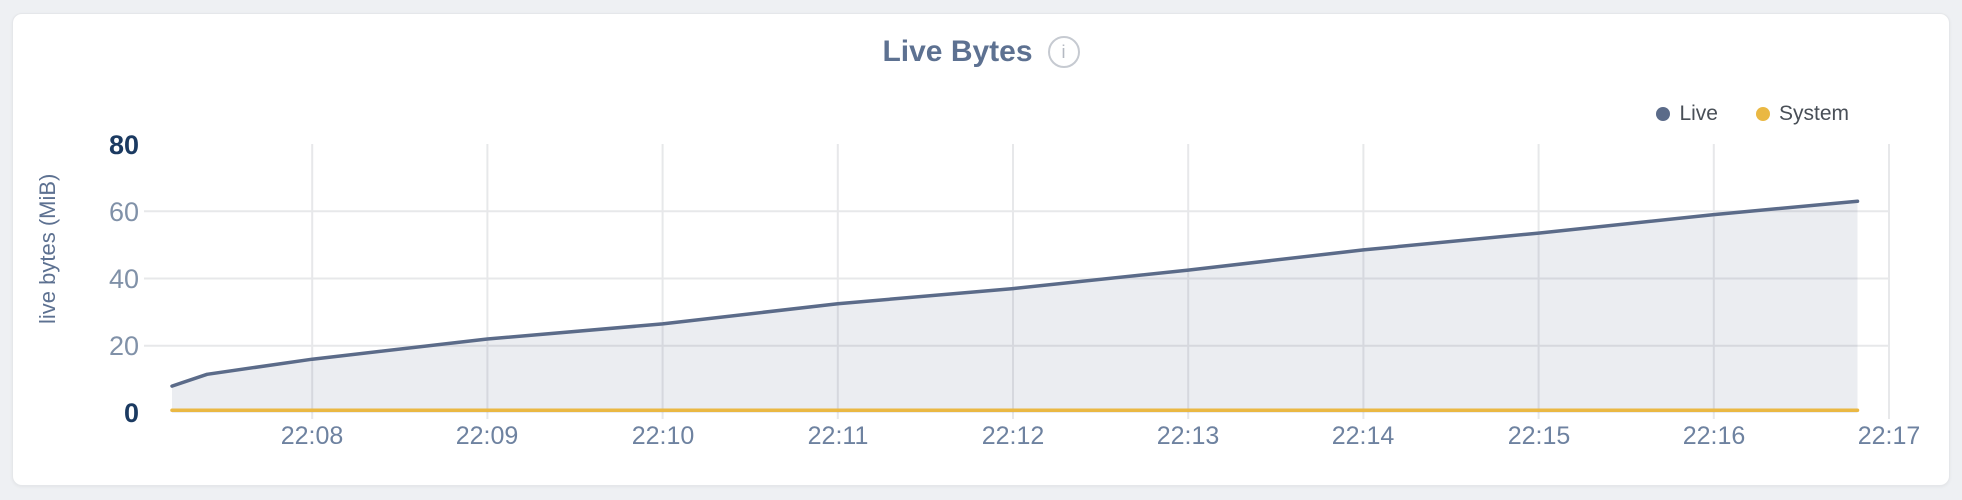 The image size is (1962, 500). I want to click on y-axis-title: live bytes (MiB), so click(47, 249).